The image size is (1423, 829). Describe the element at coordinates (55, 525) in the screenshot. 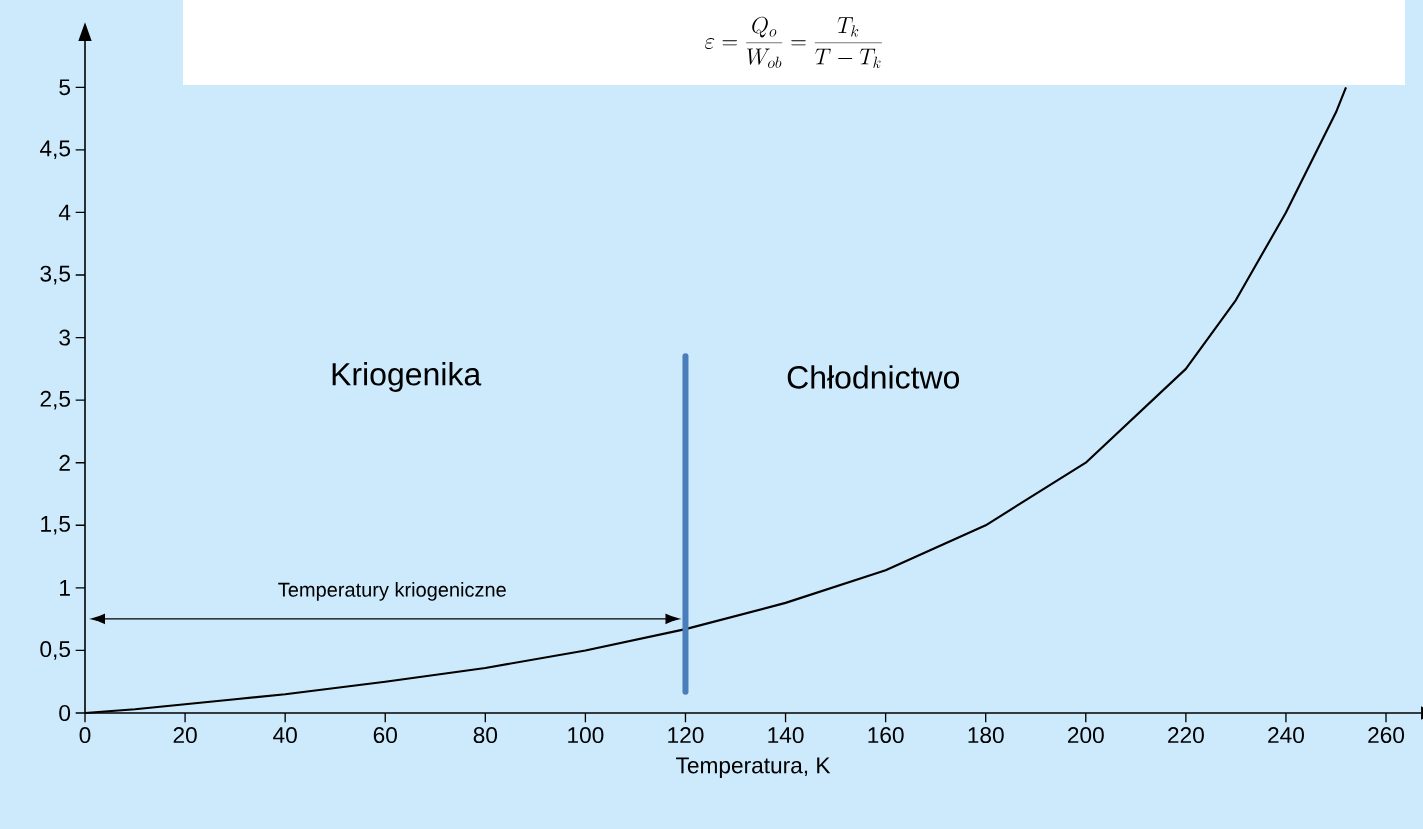

I see `y-tick-label: 1,5` at that location.